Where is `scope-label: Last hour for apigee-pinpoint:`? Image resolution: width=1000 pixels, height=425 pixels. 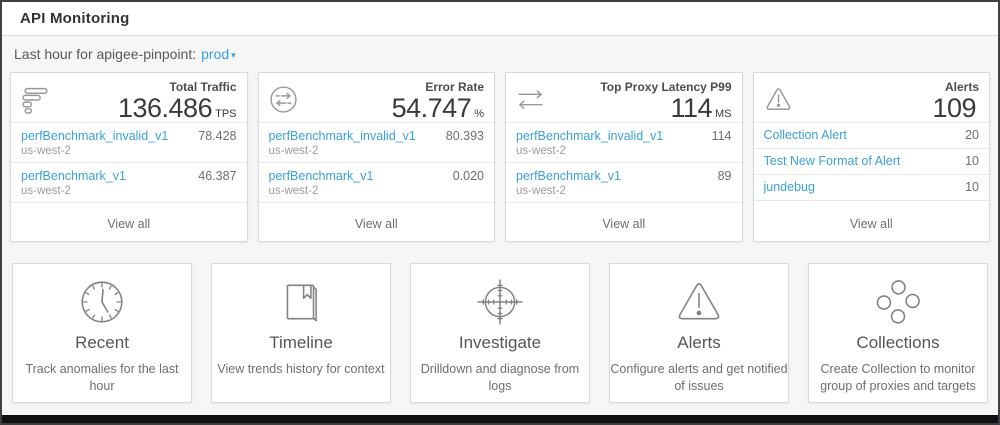 scope-label: Last hour for apigee-pinpoint: is located at coordinates (105, 54).